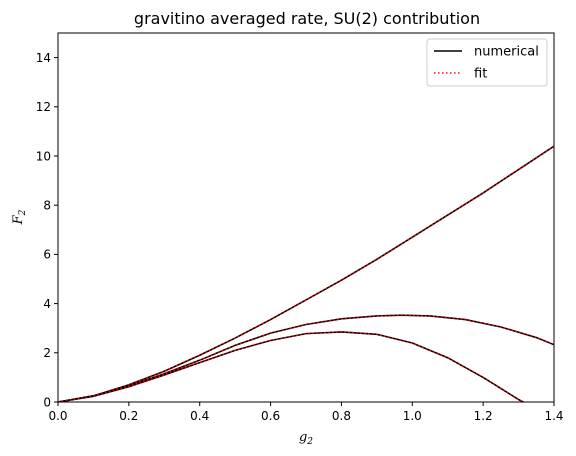  Describe the element at coordinates (199, 416) in the screenshot. I see `x-tick-label: 0.4` at that location.